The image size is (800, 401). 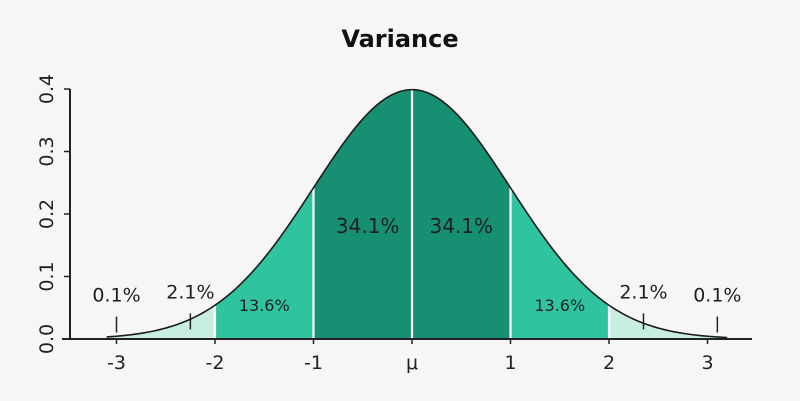 What do you see at coordinates (510, 363) in the screenshot?
I see `x-tick-label: 1` at bounding box center [510, 363].